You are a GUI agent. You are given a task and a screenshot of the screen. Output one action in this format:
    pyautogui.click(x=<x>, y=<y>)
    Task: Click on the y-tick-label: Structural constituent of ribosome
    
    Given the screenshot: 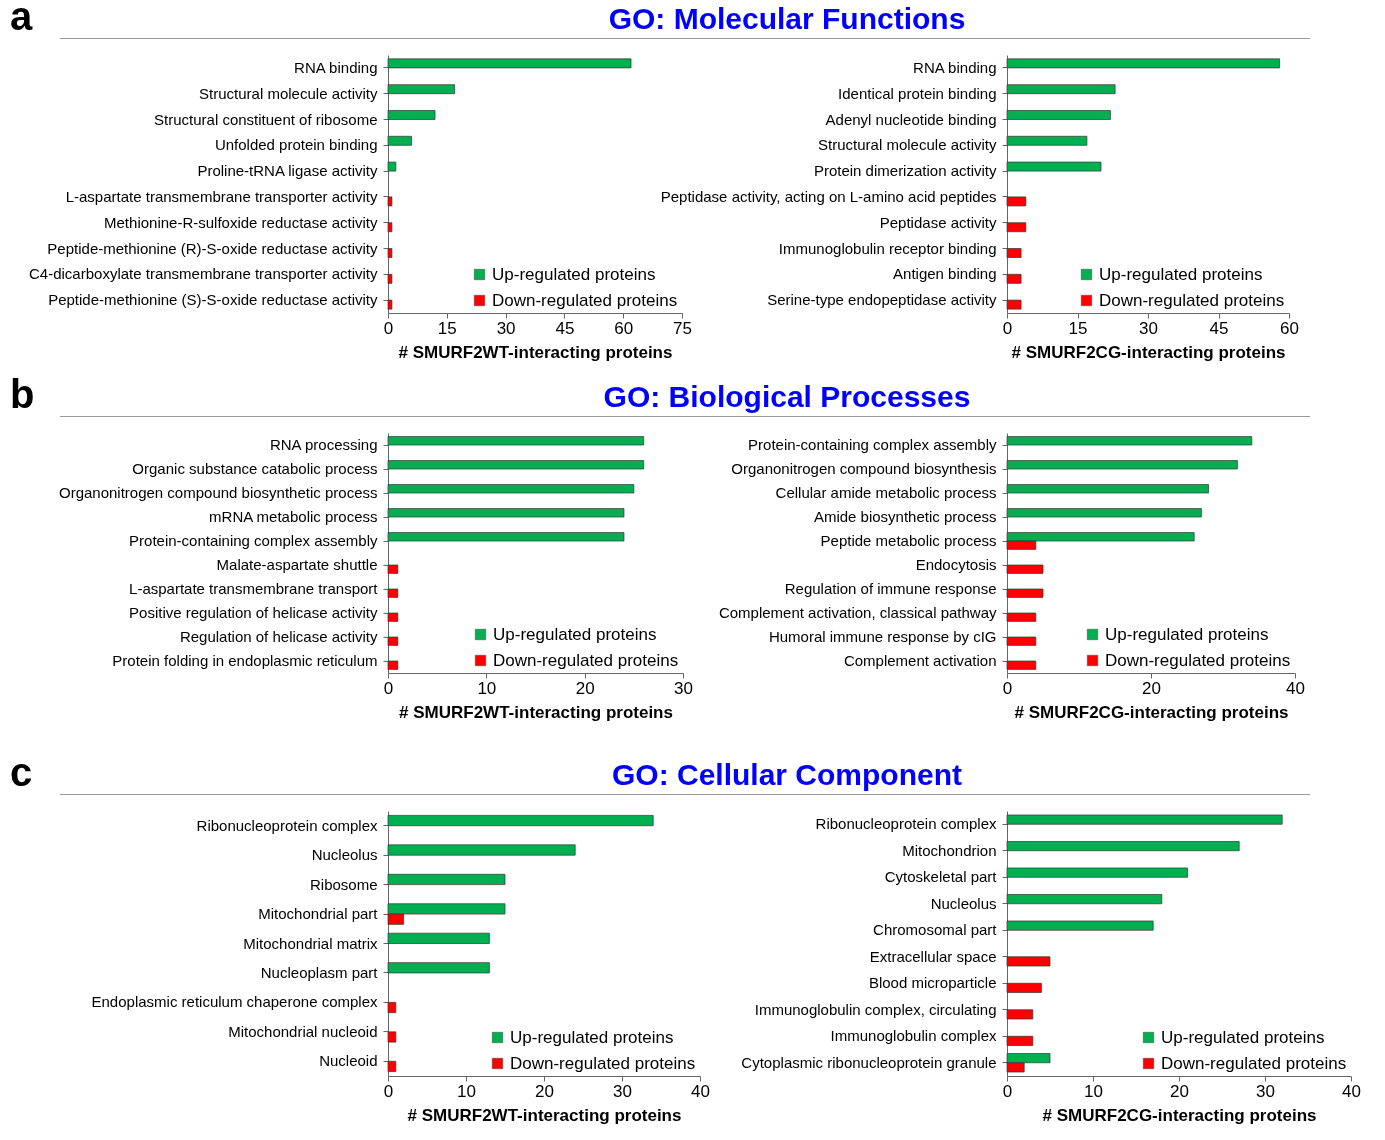 What is the action you would take?
    pyautogui.click(x=266, y=119)
    